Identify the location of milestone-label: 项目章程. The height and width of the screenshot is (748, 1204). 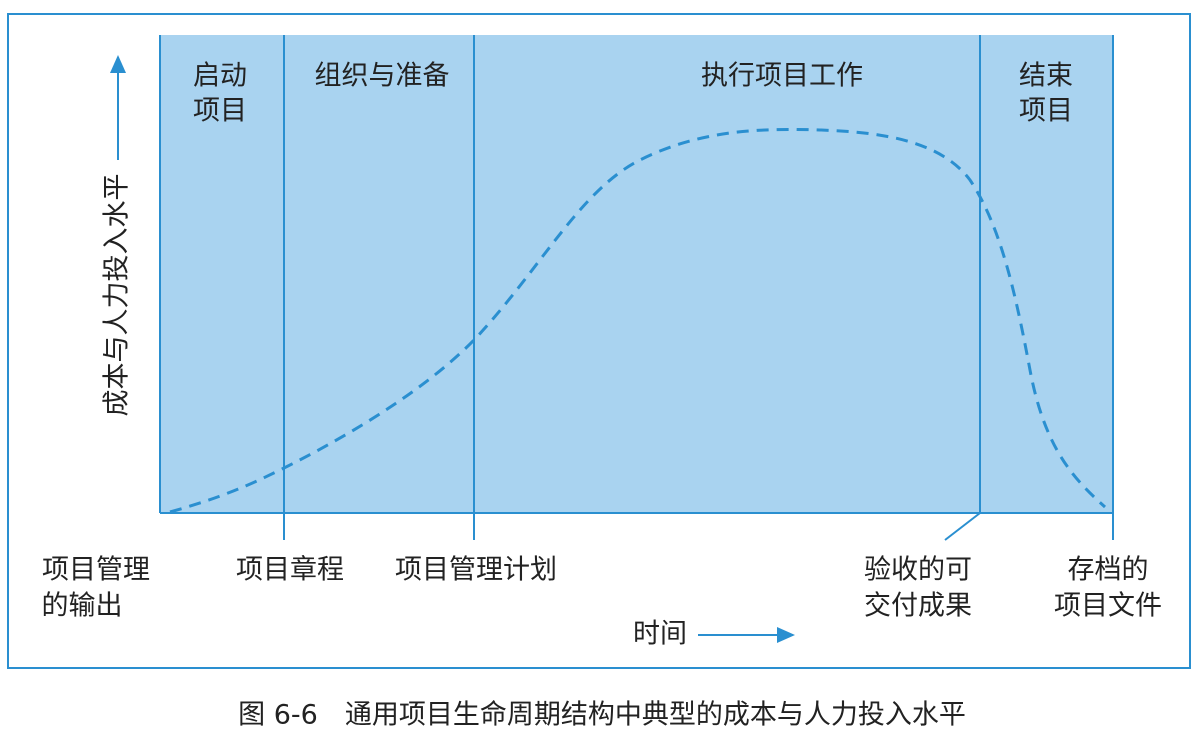
(290, 570).